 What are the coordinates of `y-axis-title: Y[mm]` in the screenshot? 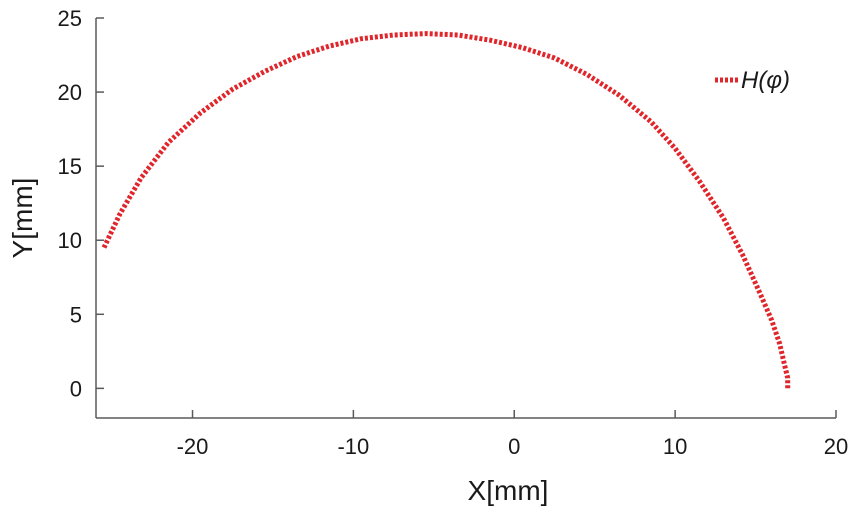 It's located at (22, 218).